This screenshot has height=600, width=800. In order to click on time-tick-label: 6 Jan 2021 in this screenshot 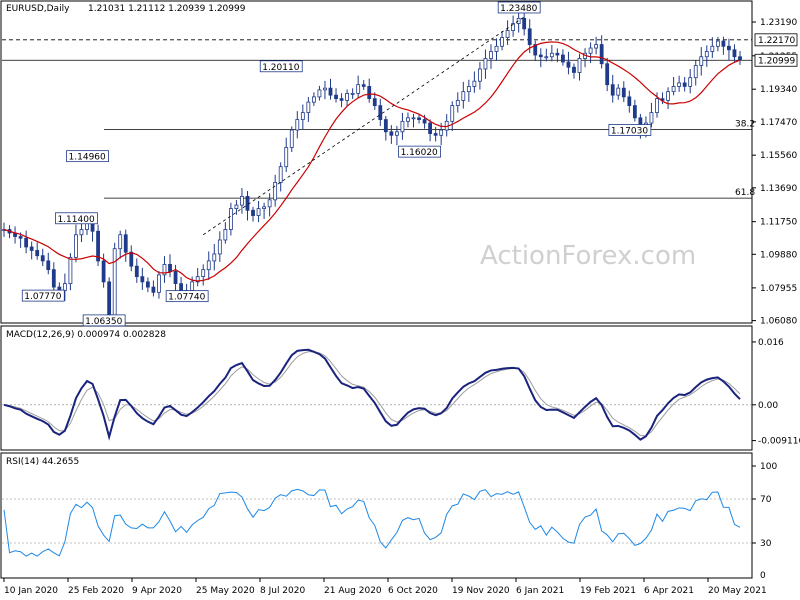, I will do `click(540, 591)`.